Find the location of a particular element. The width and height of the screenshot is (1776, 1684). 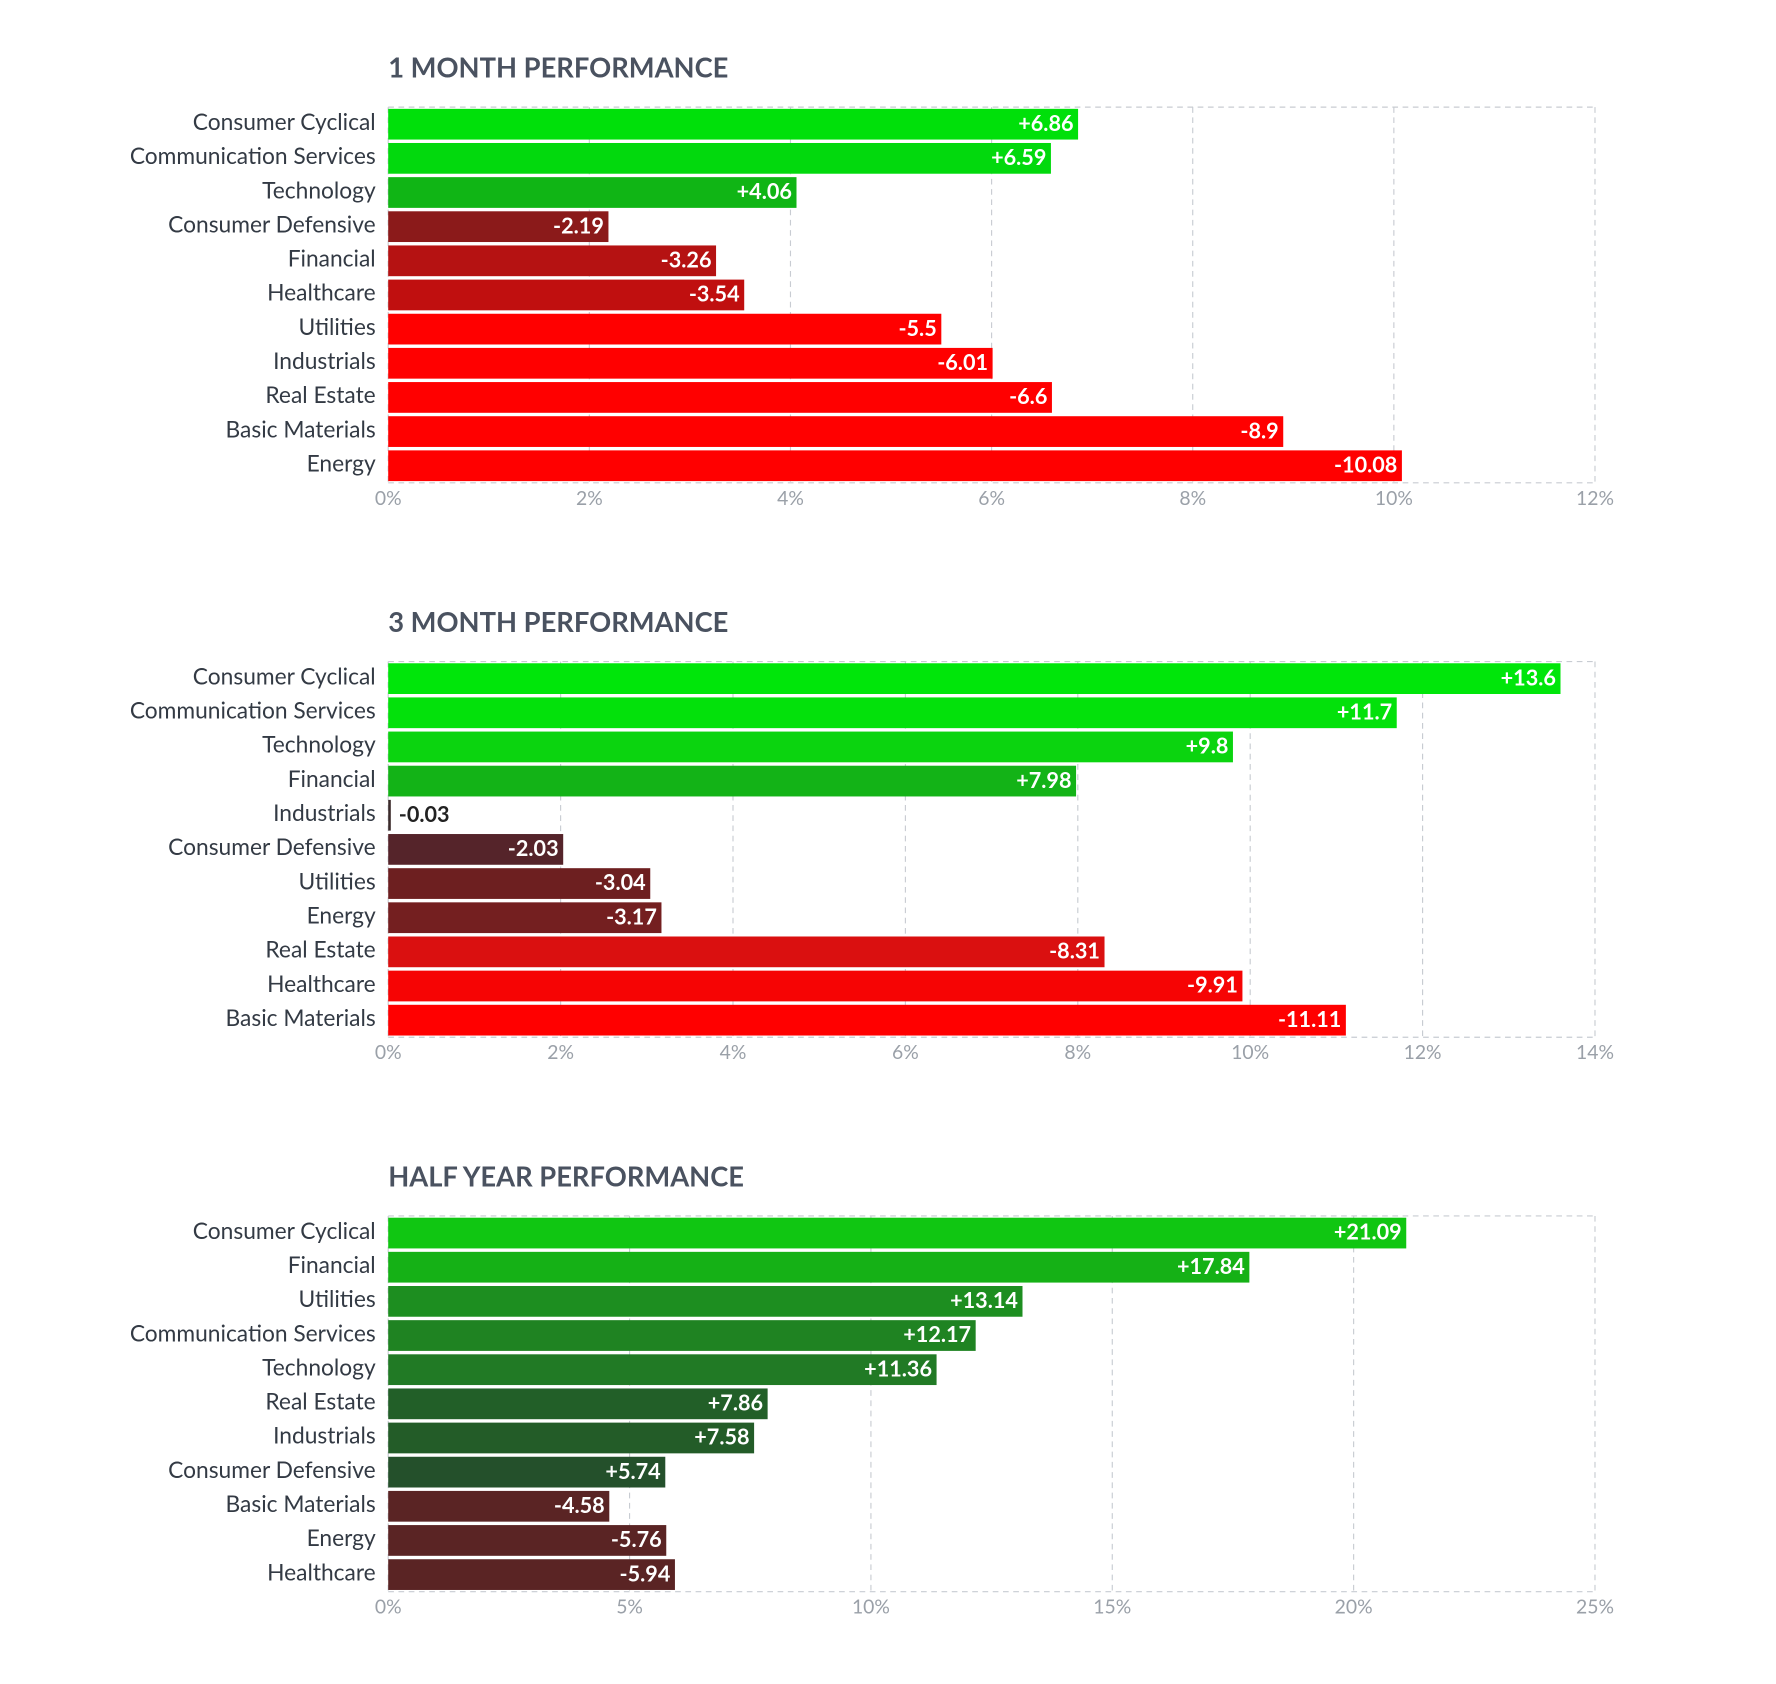

value-label: -5.94 is located at coordinates (645, 1573).